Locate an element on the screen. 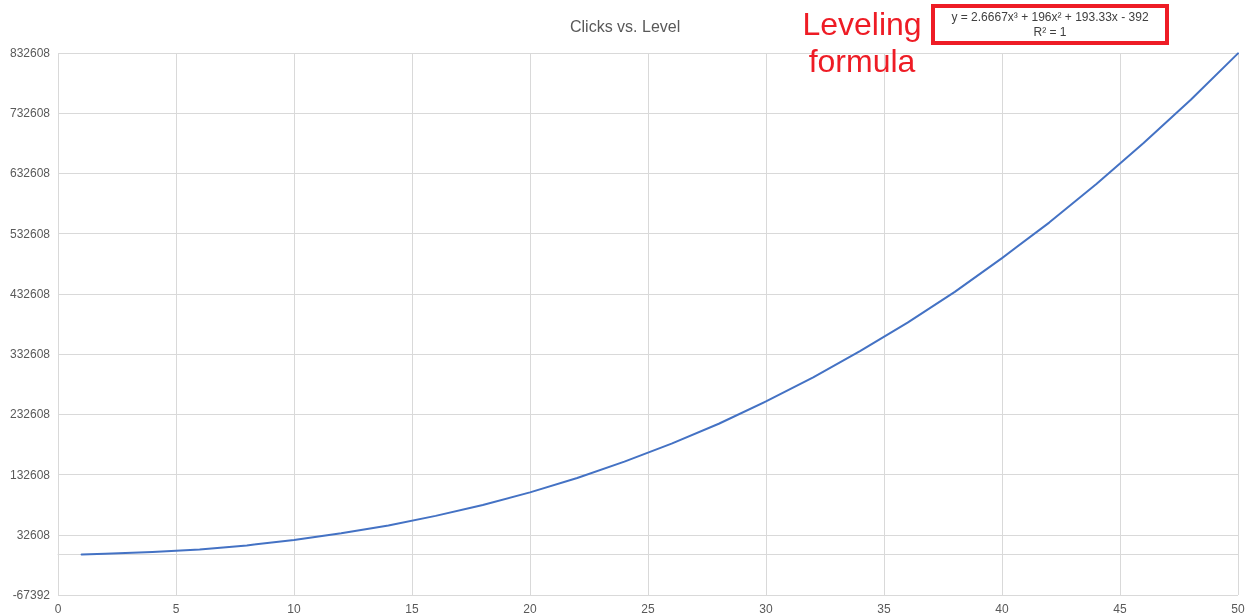 Image resolution: width=1257 pixels, height=615 pixels. x-tick-label: 35 is located at coordinates (884, 608).